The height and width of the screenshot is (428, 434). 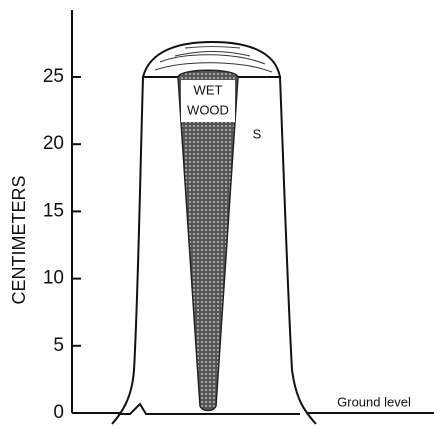 What do you see at coordinates (58, 412) in the screenshot?
I see `tick-label: 0` at bounding box center [58, 412].